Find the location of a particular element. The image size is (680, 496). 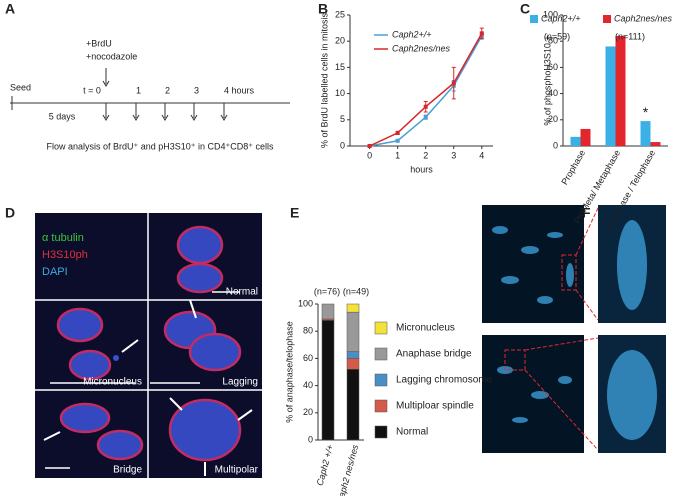

x-axis-label: hours is located at coordinates (421, 169).